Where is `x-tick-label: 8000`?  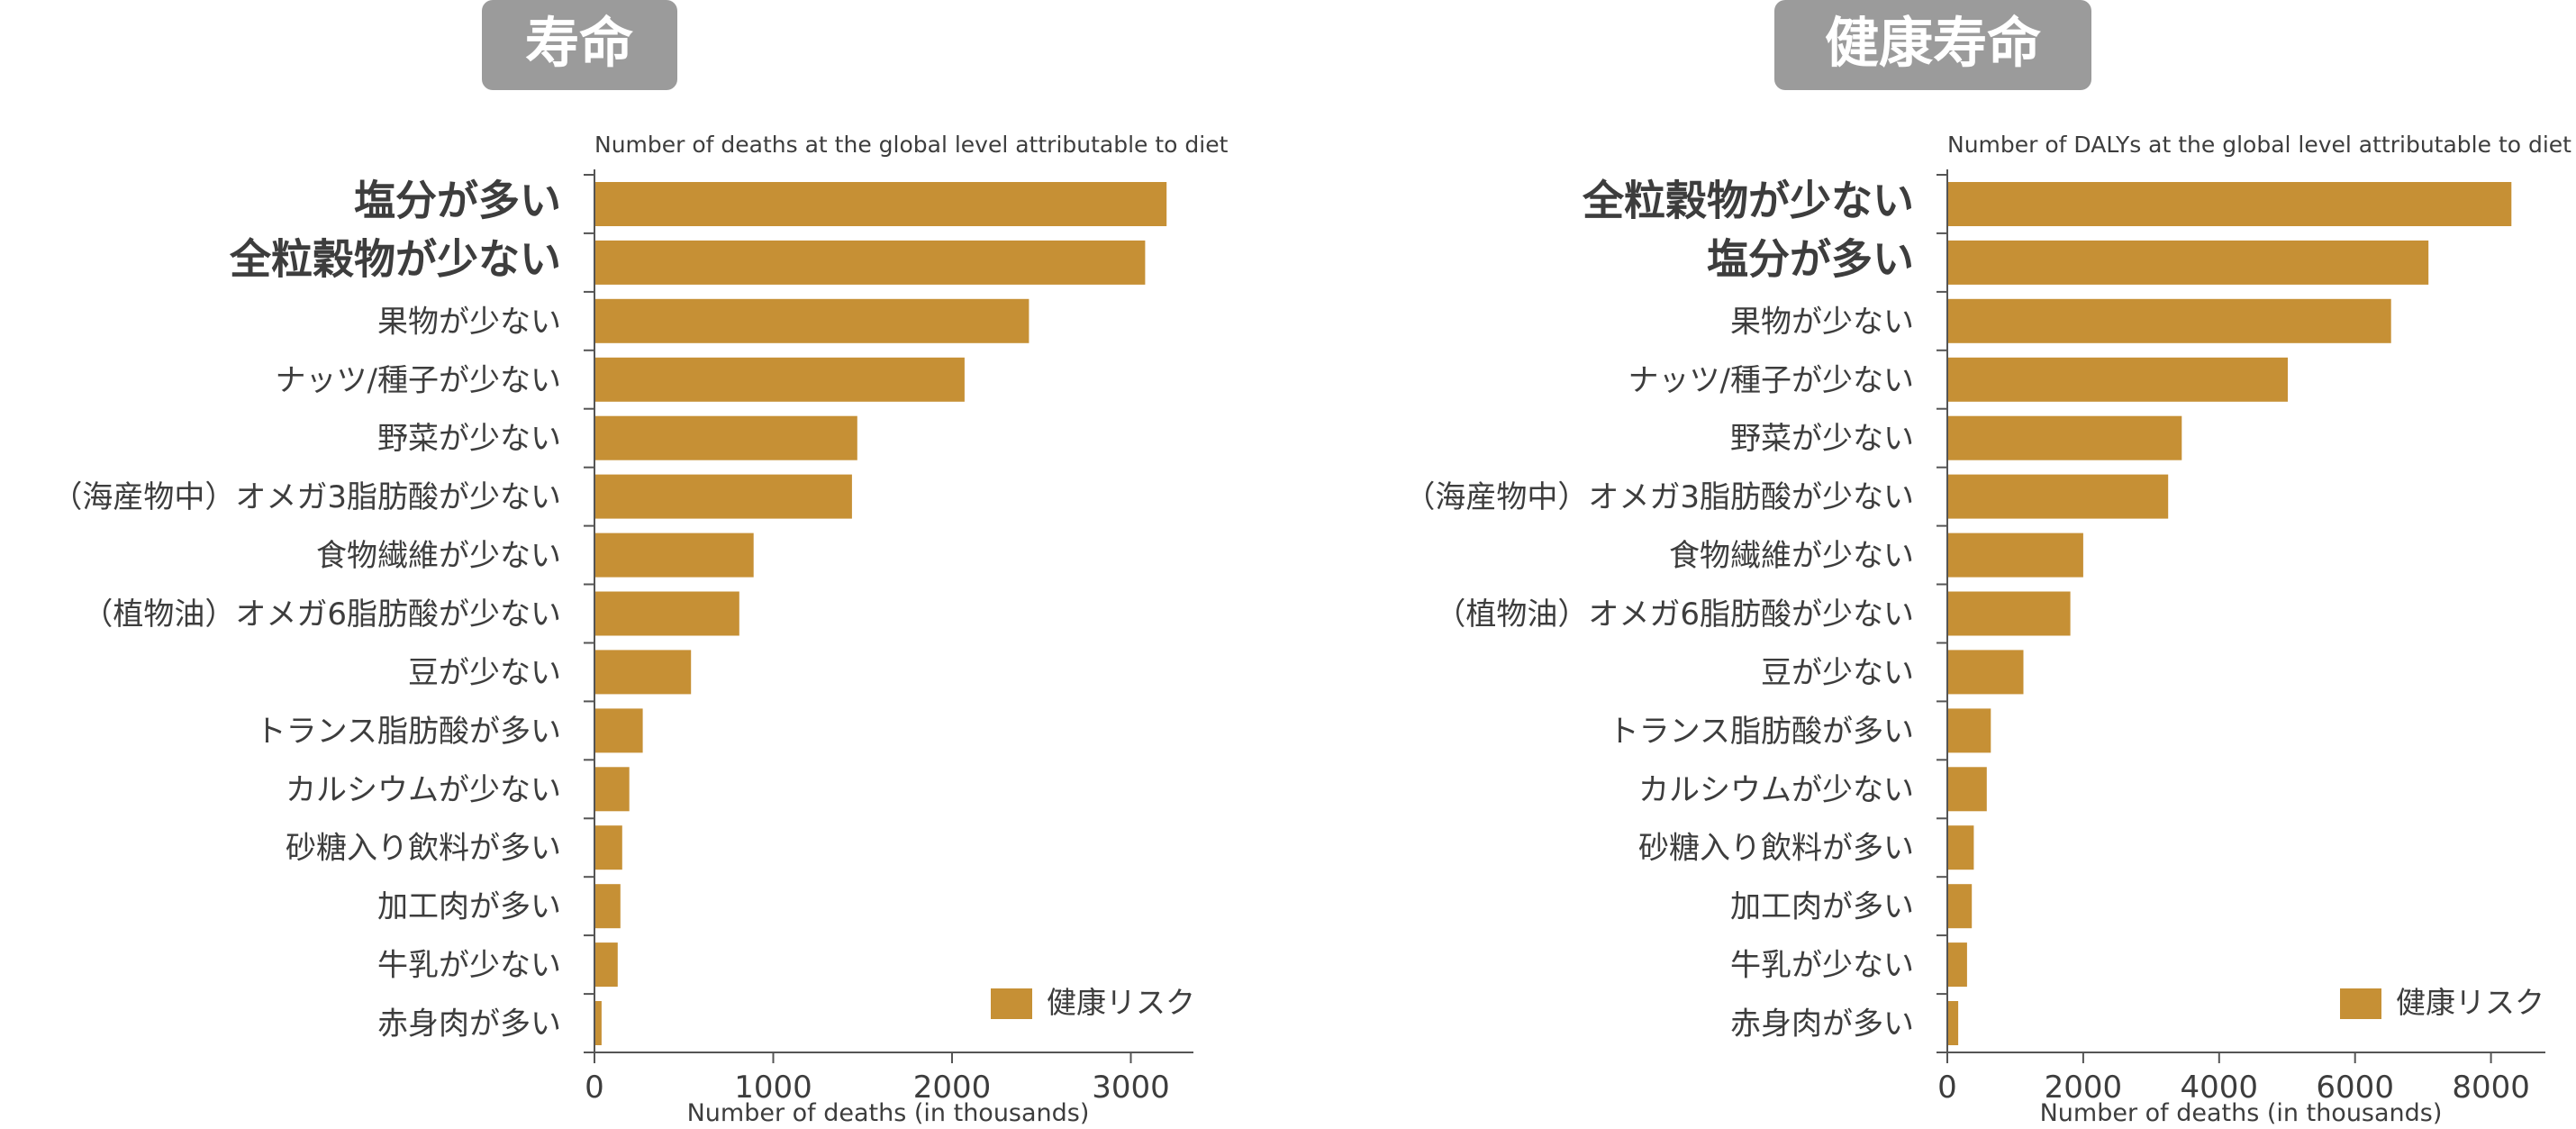 x-tick-label: 8000 is located at coordinates (2491, 1088).